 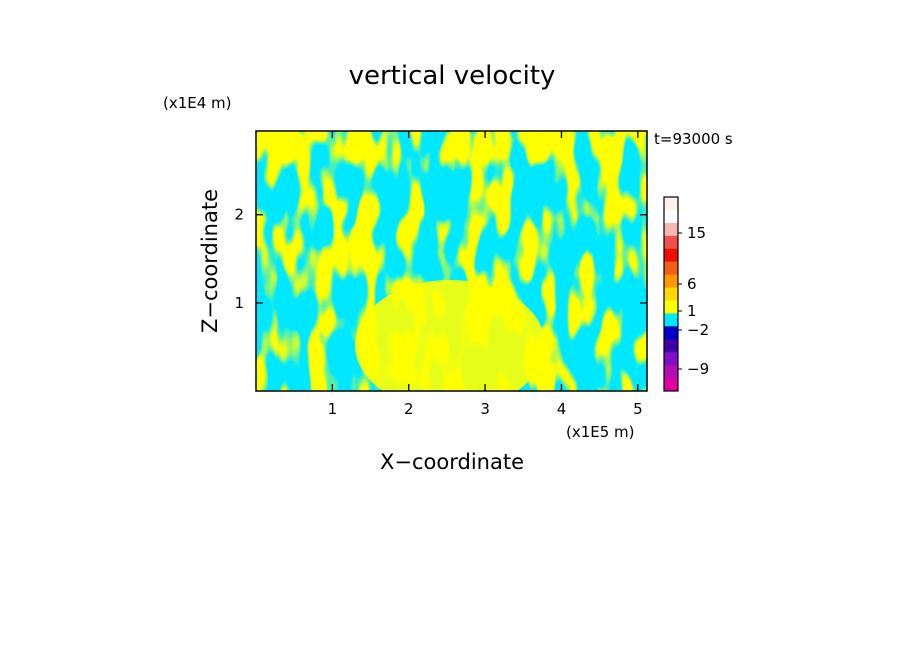 I want to click on colorbar-tick-label: 15, so click(x=696, y=233).